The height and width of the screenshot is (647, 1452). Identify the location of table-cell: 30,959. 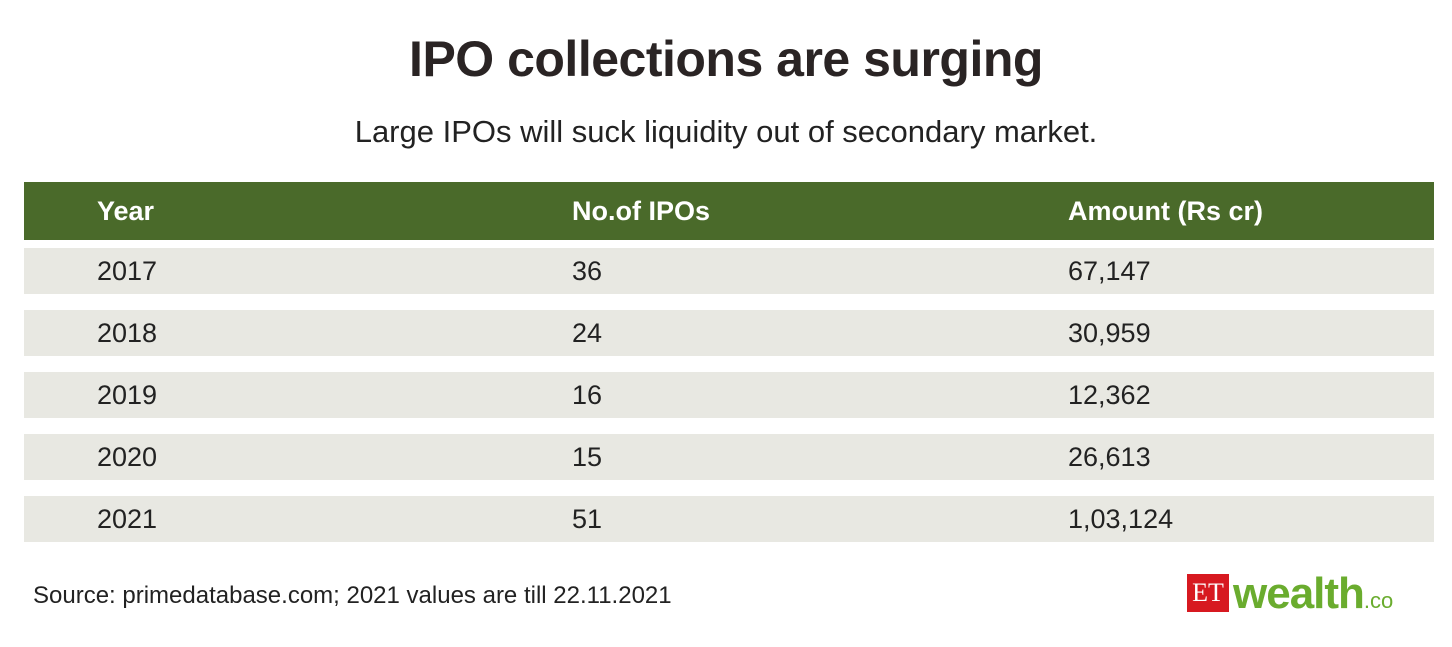
(1109, 332).